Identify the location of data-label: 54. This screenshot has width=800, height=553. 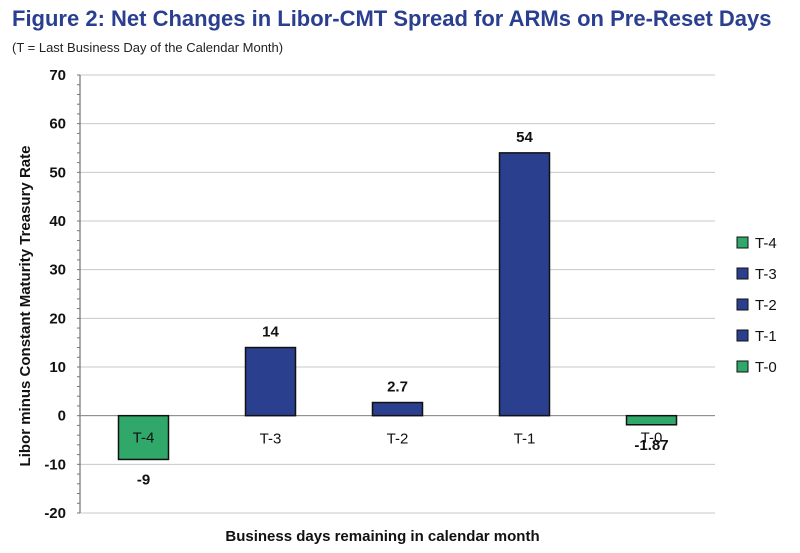
(524, 137).